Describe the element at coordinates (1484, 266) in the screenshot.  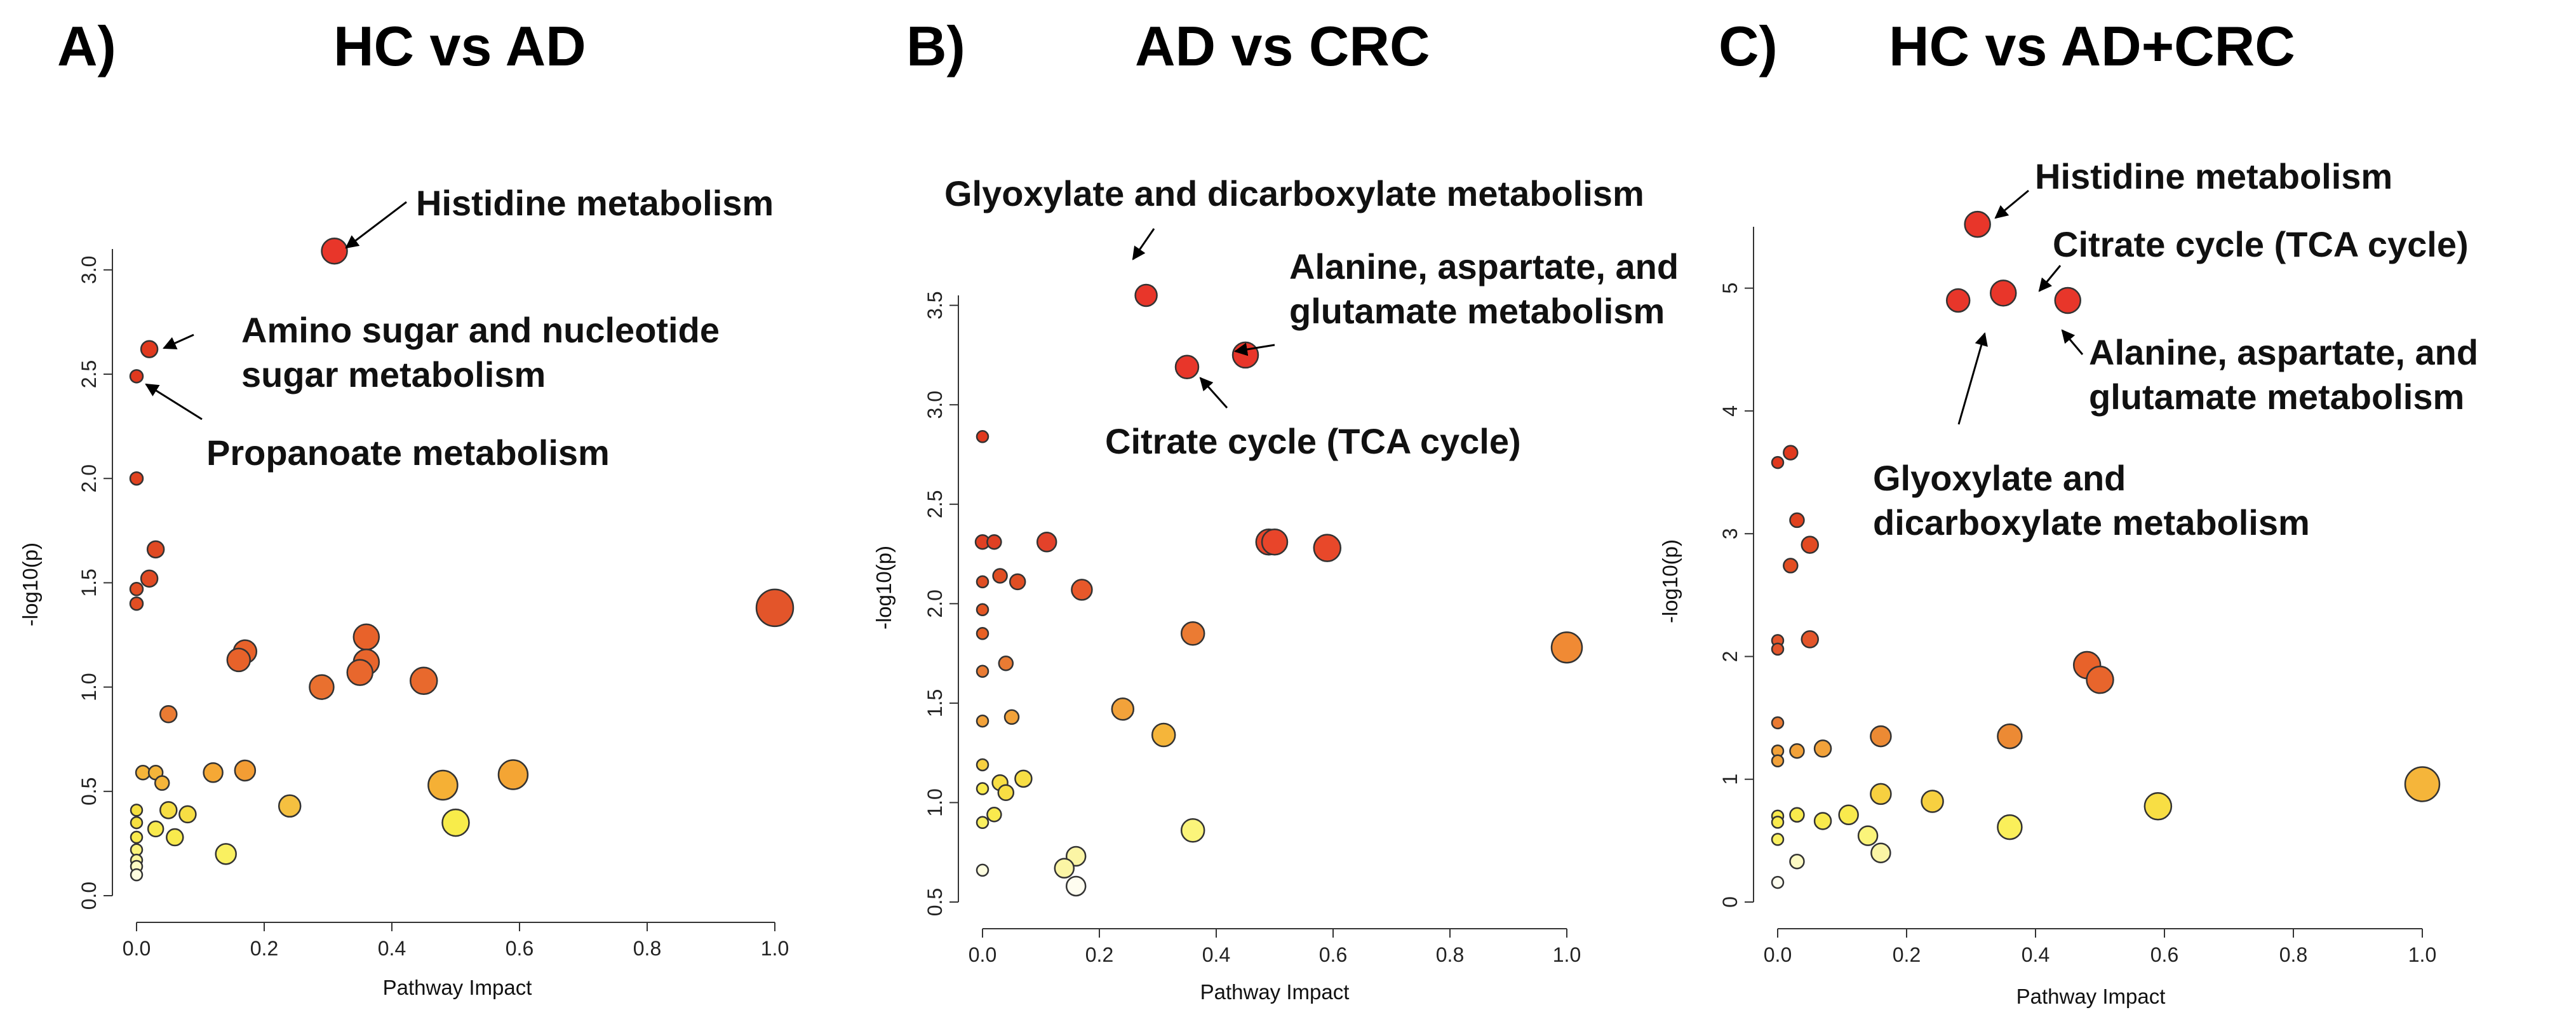
I see `annotation-line: Alanine, aspartate, and` at that location.